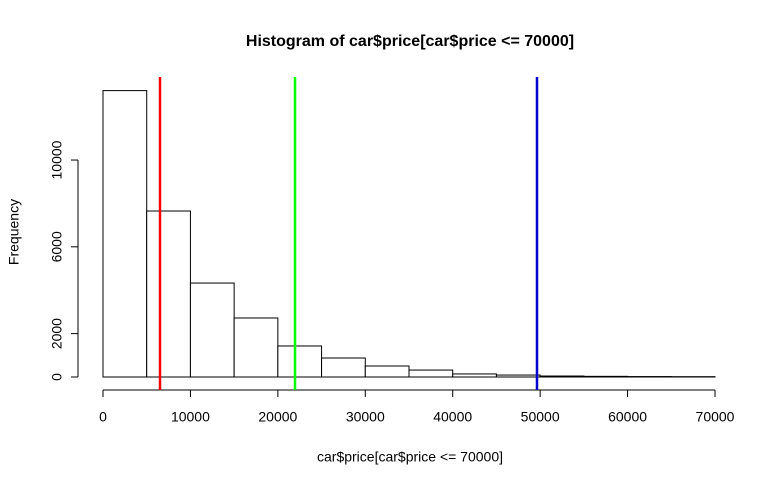 Image resolution: width=781 pixels, height=487 pixels. Describe the element at coordinates (103, 417) in the screenshot. I see `x-tick-label: 0` at that location.